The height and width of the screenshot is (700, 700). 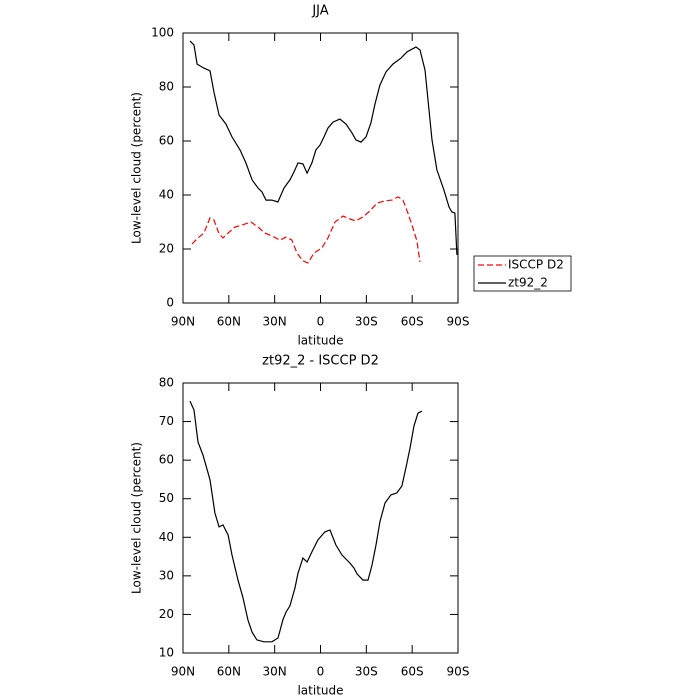 What do you see at coordinates (528, 283) in the screenshot?
I see `legend-label: zt92_2` at bounding box center [528, 283].